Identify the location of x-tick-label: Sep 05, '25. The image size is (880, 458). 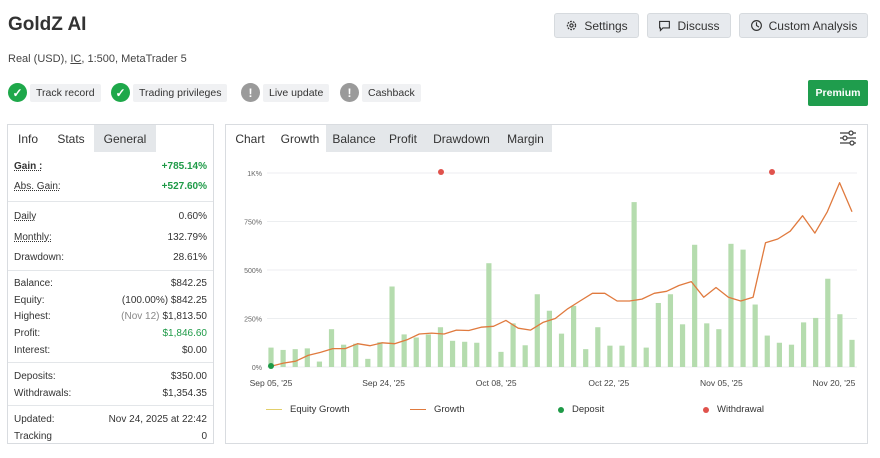
(271, 383).